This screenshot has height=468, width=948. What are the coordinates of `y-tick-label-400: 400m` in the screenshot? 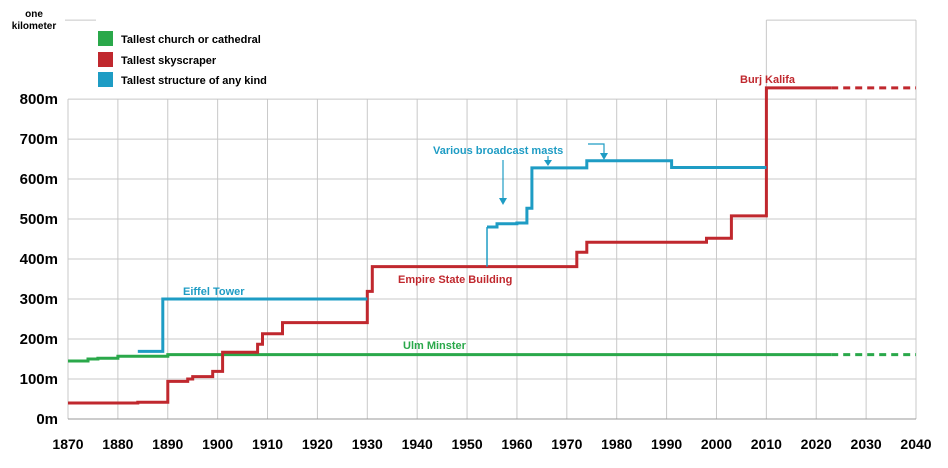 It's located at (39, 259).